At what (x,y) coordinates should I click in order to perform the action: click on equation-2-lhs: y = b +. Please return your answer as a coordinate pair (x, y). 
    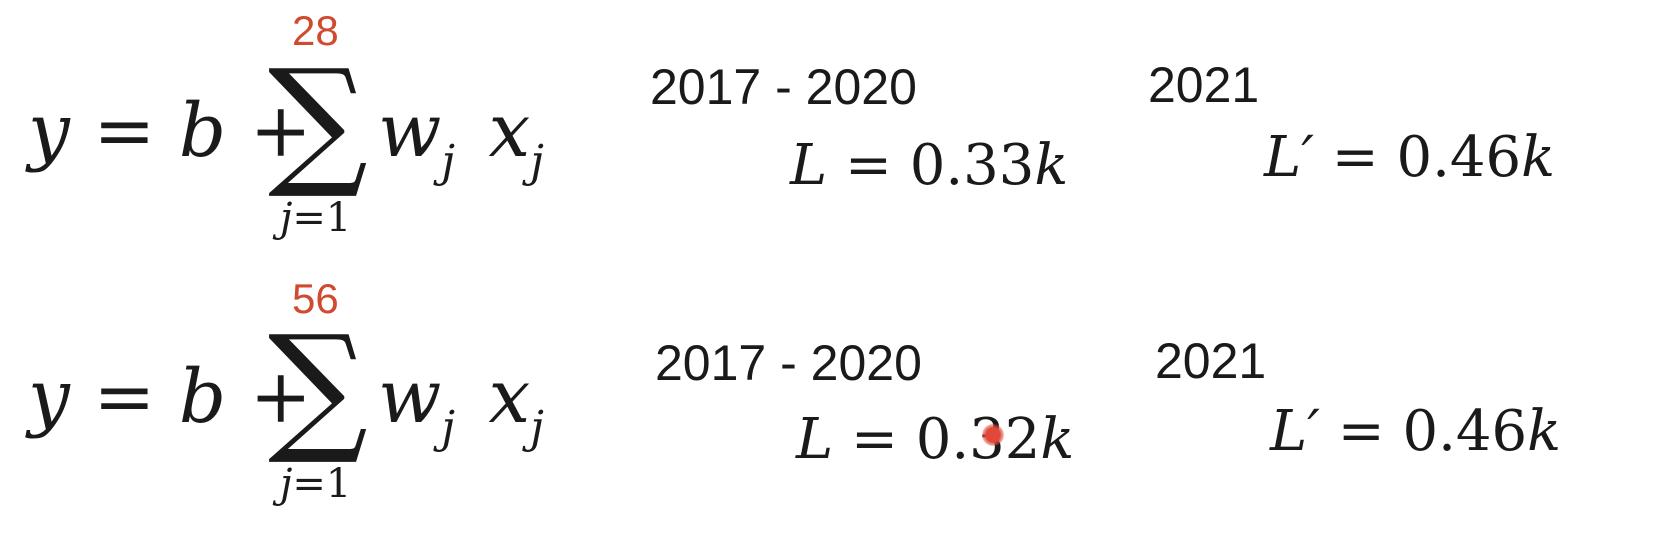
    Looking at the image, I should click on (170, 397).